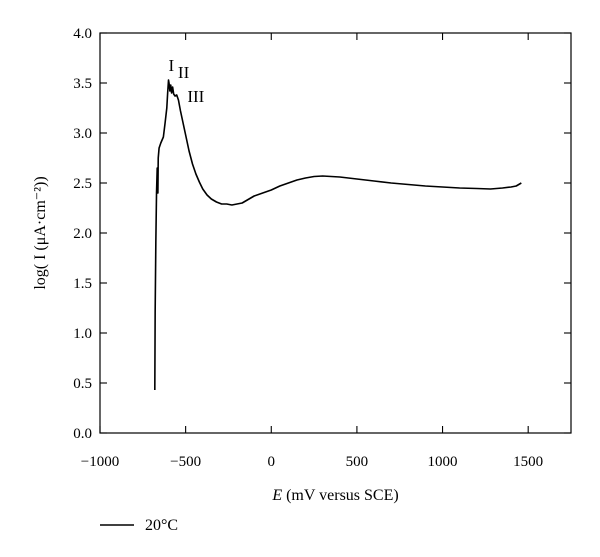 The height and width of the screenshot is (557, 600). I want to click on y-tick-label: 2.5, so click(82, 184).